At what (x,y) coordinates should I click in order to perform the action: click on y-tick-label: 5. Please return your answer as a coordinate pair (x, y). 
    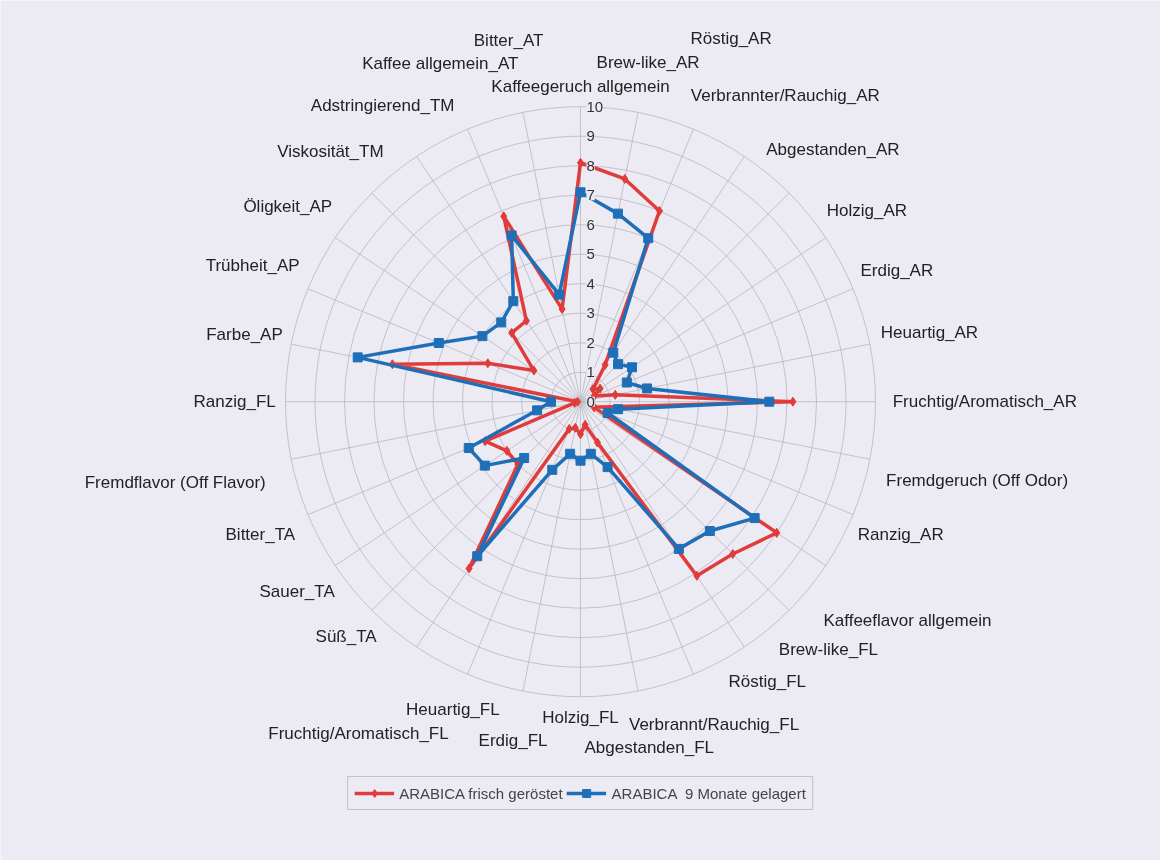
    Looking at the image, I should click on (590, 254).